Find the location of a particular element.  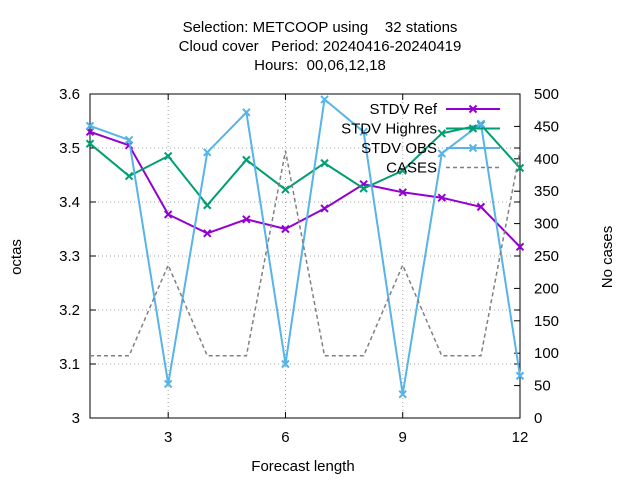

series-stdv-highres is located at coordinates (305, 165).